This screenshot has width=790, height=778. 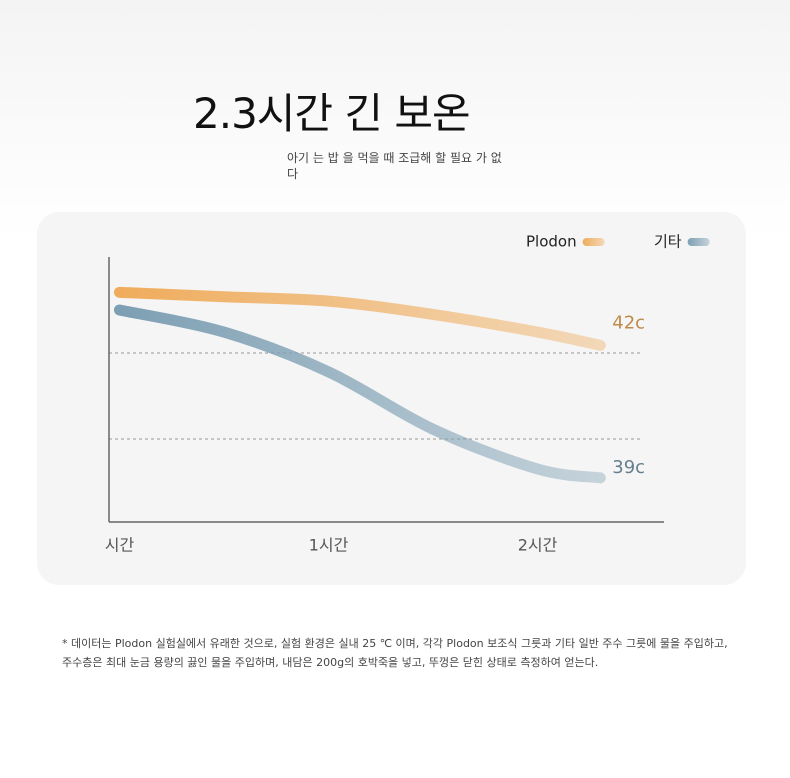 What do you see at coordinates (628, 467) in the screenshot?
I see `value-label: 39c` at bounding box center [628, 467].